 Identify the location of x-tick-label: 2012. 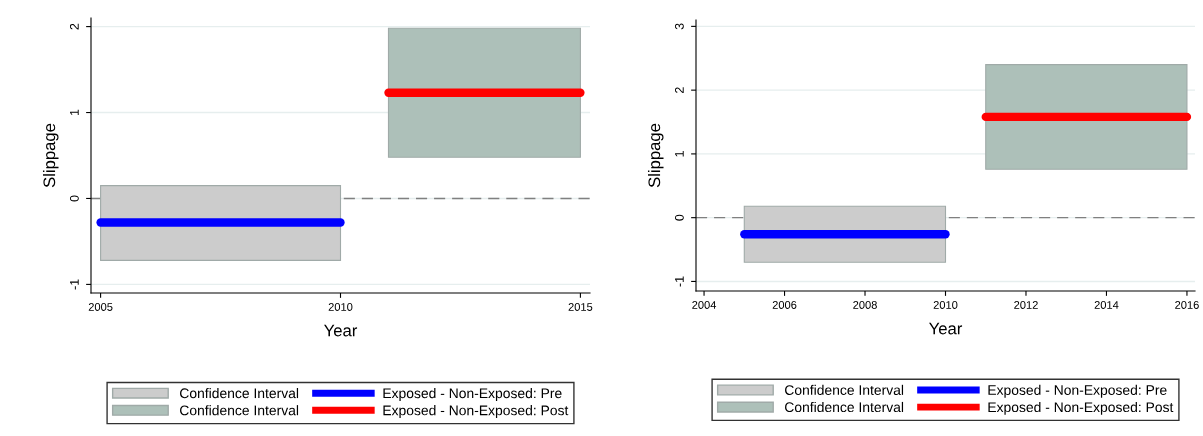
(1026, 305).